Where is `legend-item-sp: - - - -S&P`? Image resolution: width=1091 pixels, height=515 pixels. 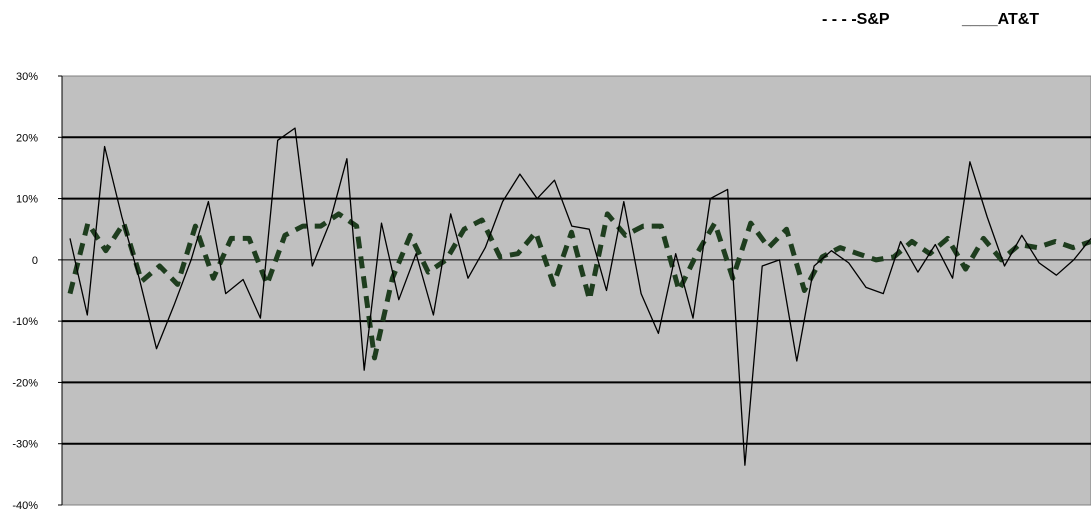
legend-item-sp: - - - -S&P is located at coordinates (856, 19).